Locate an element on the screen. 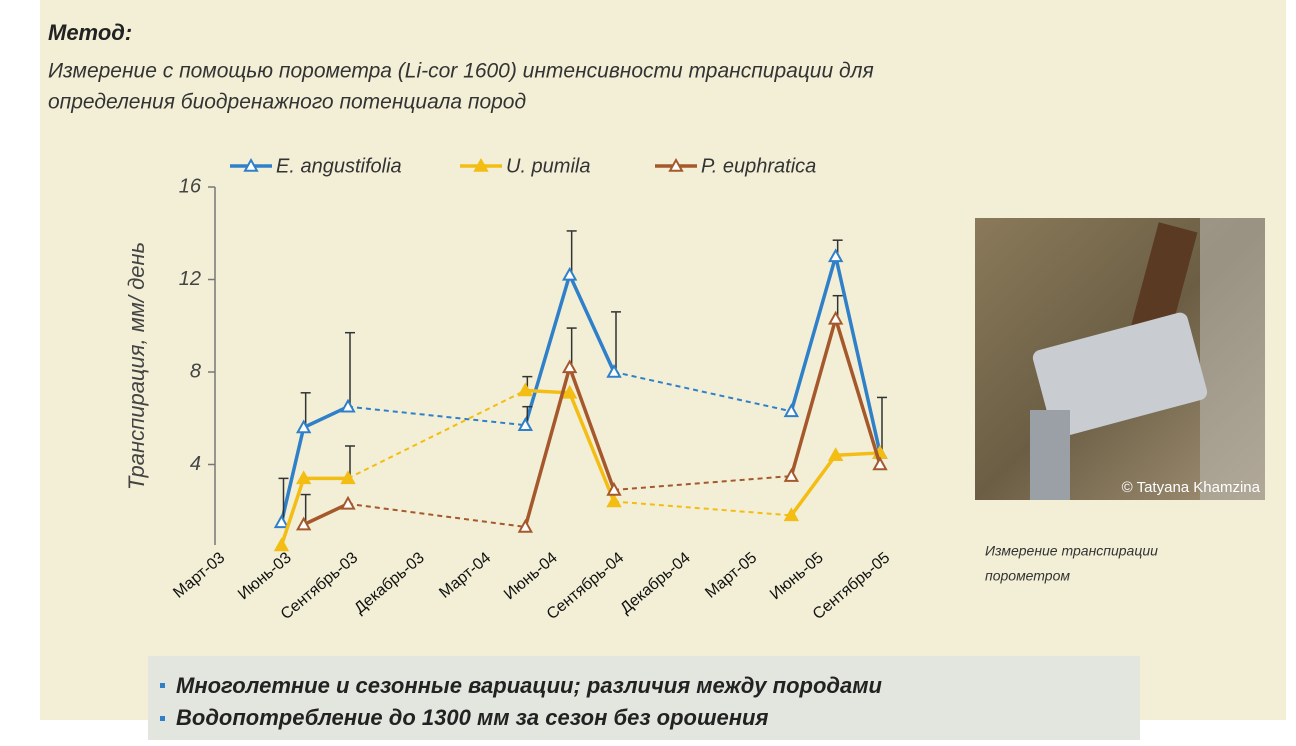  y-axis-label: Транспирация, мм/ день is located at coordinates (136, 366).